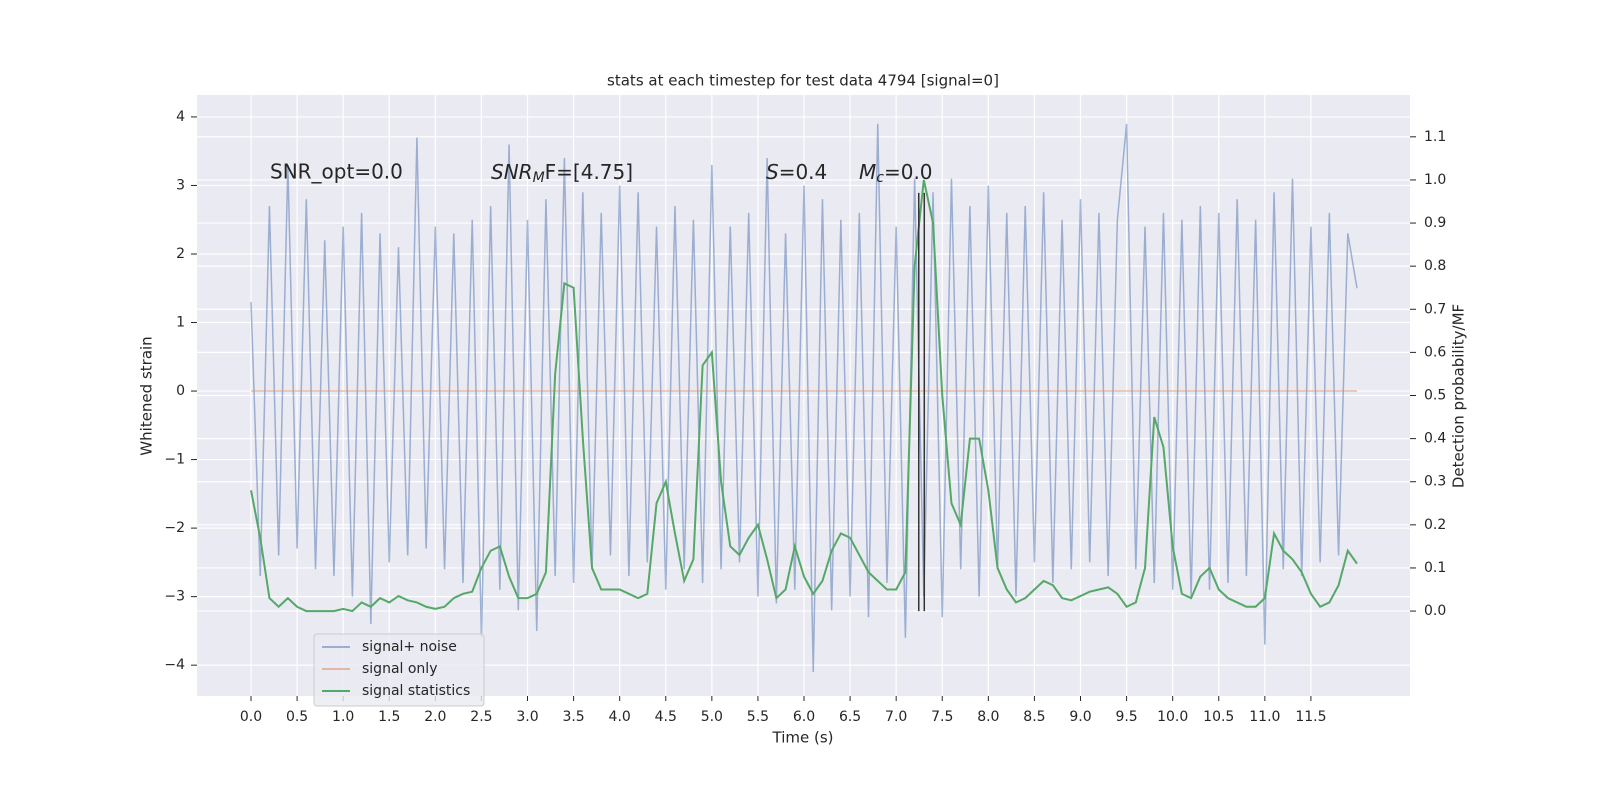 The image size is (1600, 800). What do you see at coordinates (867, 172) in the screenshot?
I see `annotation-main: M` at bounding box center [867, 172].